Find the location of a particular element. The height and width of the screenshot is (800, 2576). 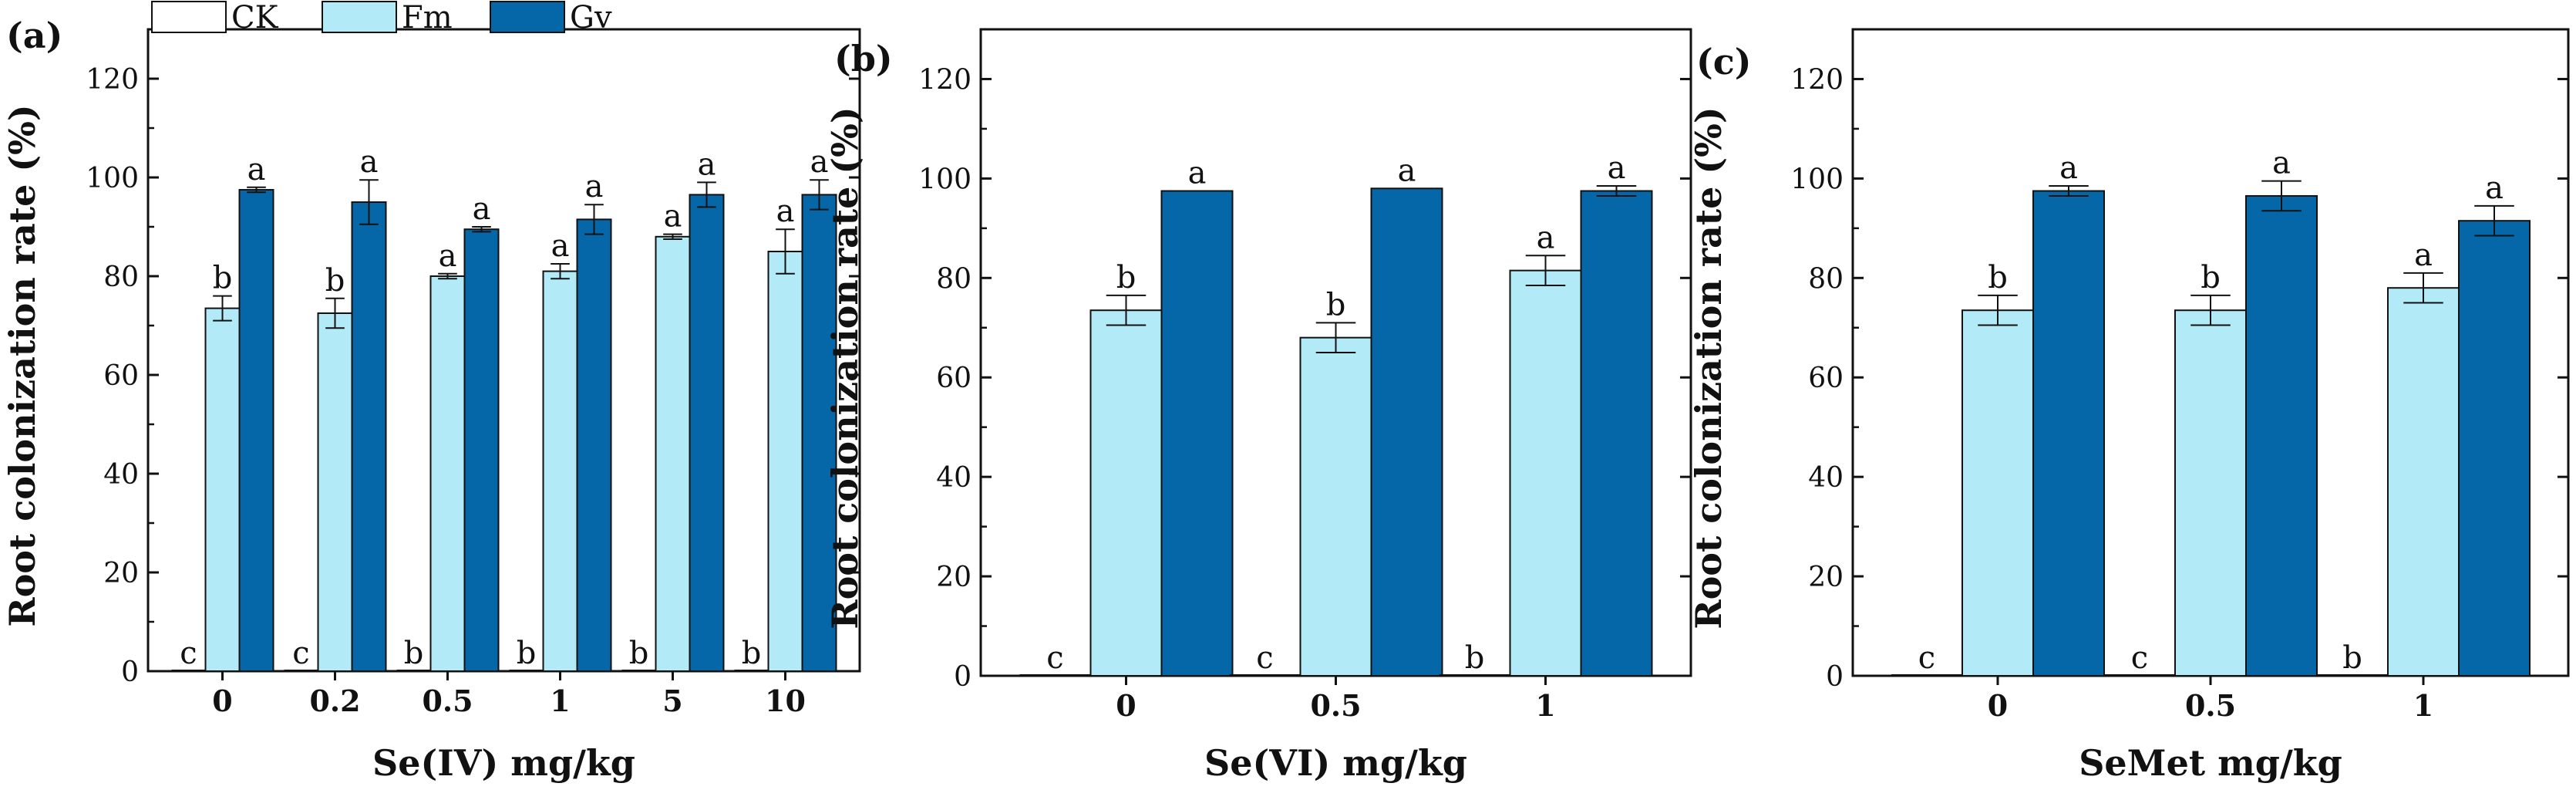

x-axis-title: SeMet mg/kg is located at coordinates (2210, 763).